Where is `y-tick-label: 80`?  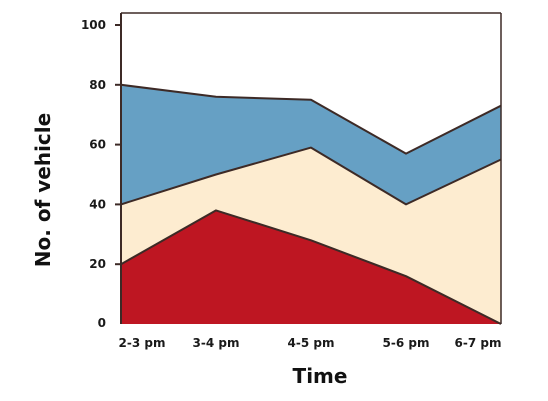 y-tick-label: 80 is located at coordinates (97, 85).